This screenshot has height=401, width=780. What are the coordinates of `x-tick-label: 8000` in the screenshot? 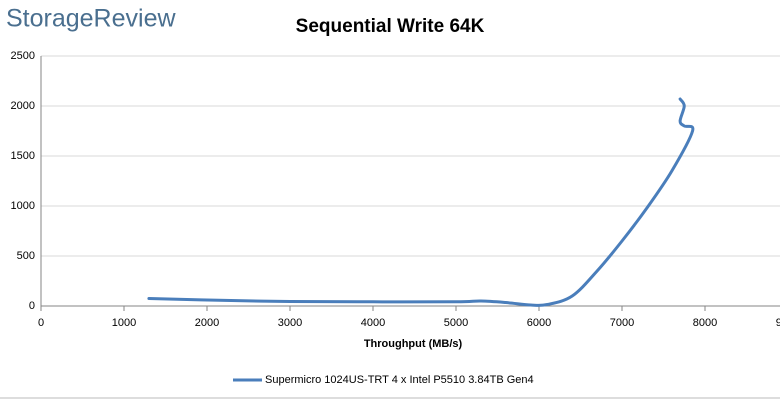 It's located at (705, 323).